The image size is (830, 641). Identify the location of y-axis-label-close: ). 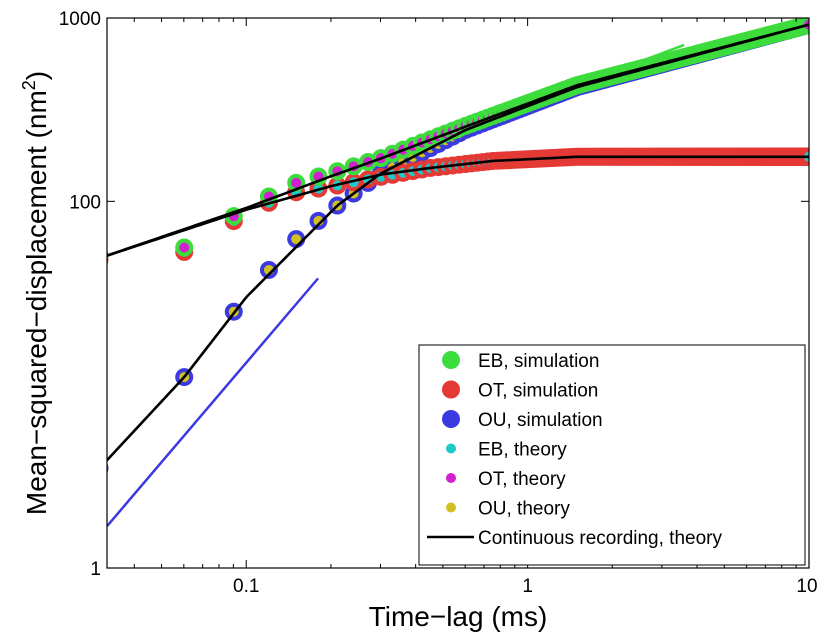
(36, 75).